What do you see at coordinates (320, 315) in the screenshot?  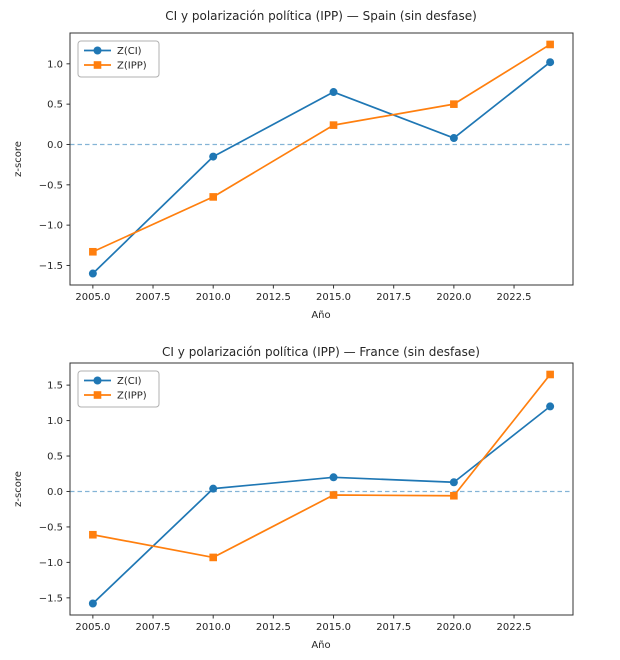 I see `x-axis-label-spain: Año` at bounding box center [320, 315].